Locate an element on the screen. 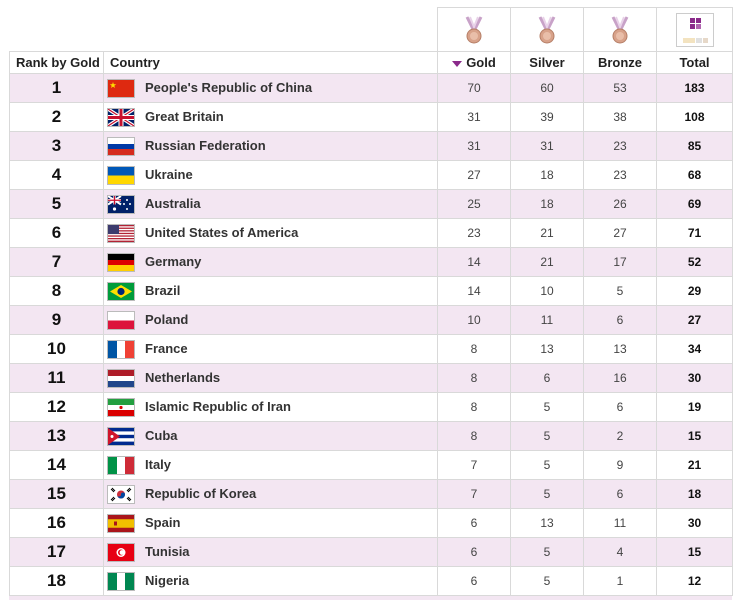 This screenshot has height=600, width=742. country-name: Poland is located at coordinates (167, 319).